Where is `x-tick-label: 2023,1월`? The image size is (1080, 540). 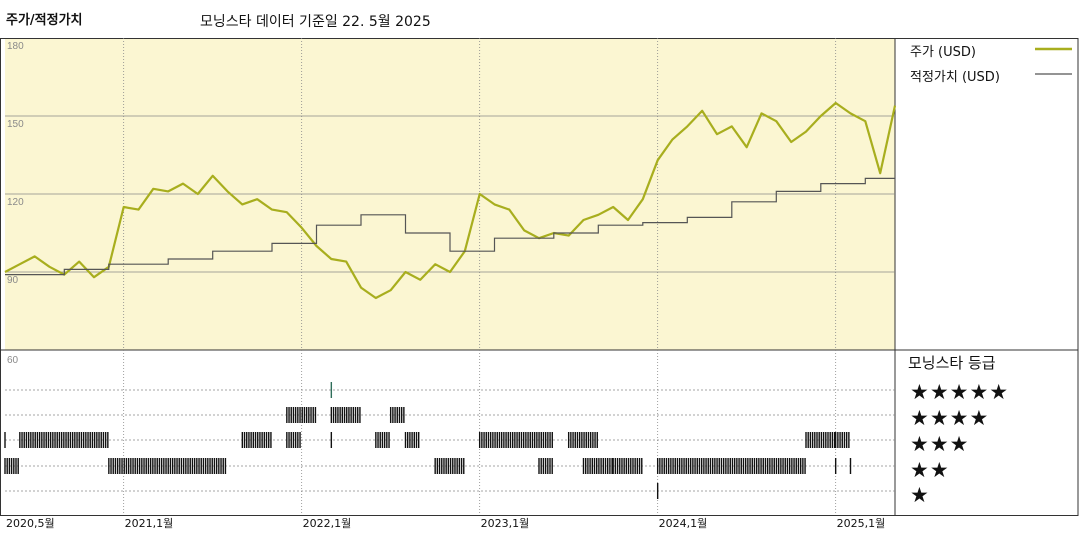
x-tick-label: 2023,1월 is located at coordinates (505, 523).